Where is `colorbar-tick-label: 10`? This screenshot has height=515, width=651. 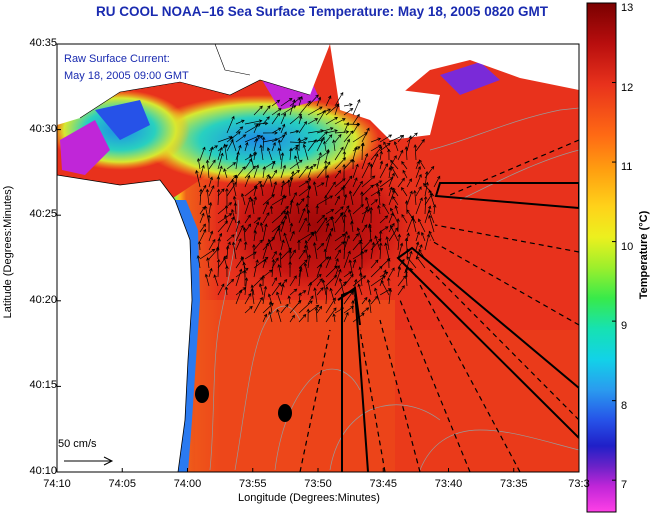 colorbar-tick-label: 10 is located at coordinates (627, 246).